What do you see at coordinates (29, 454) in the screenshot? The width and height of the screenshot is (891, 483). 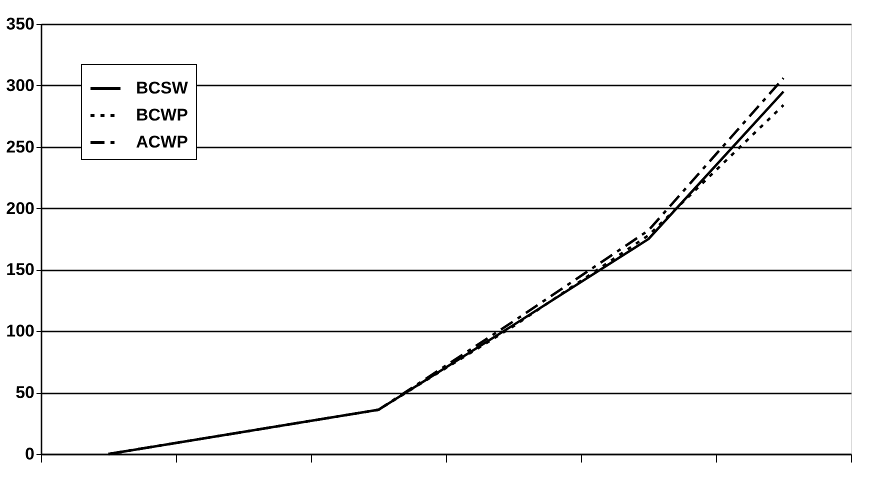 I see `y-tick-label: 0` at bounding box center [29, 454].